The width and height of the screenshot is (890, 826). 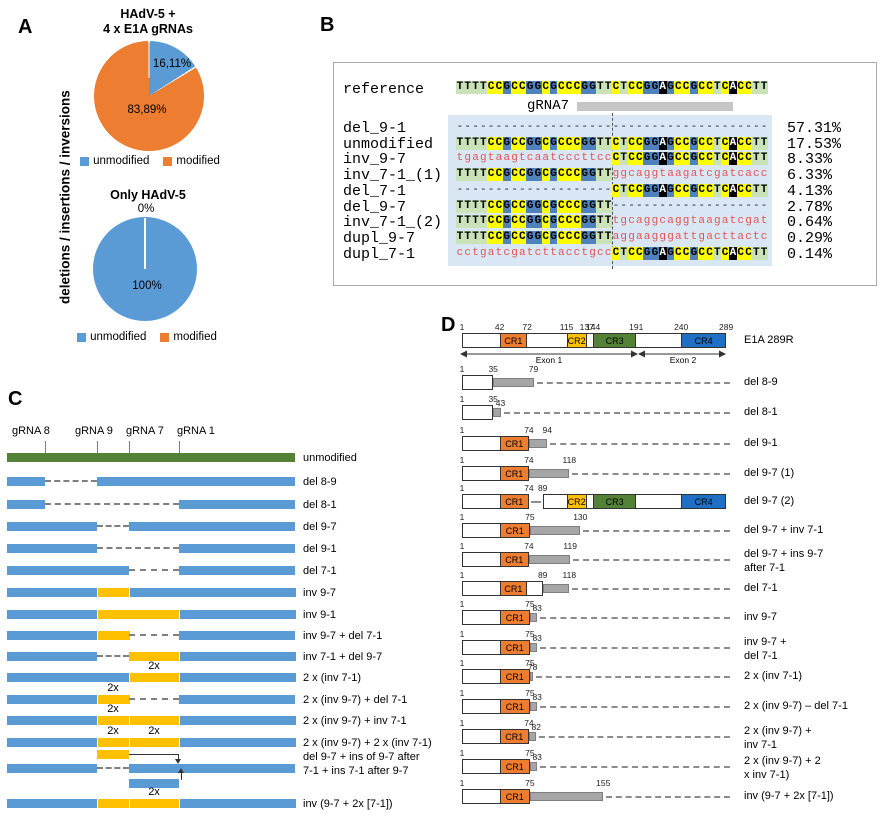 What do you see at coordinates (514, 501) in the screenshot?
I see `domain-CR1-del-9-7-2-: CR1` at bounding box center [514, 501].